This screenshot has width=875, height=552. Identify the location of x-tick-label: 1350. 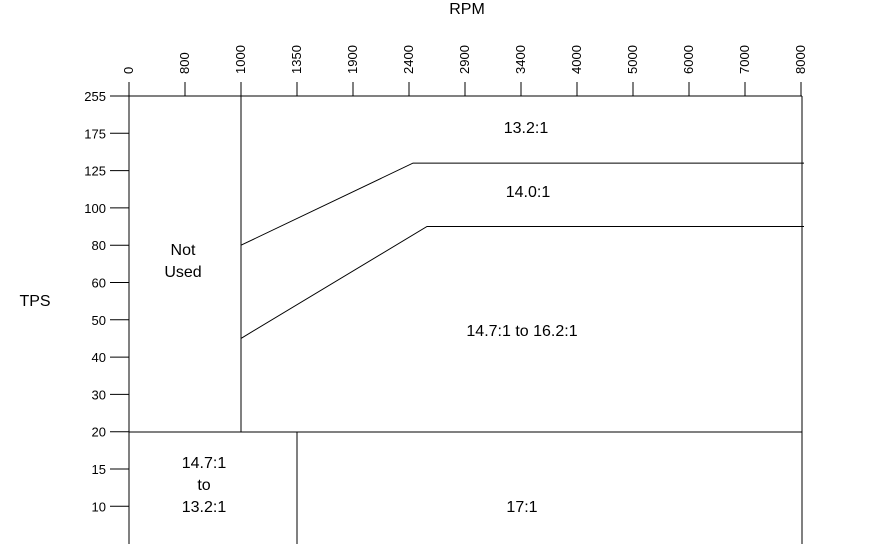
(296, 59).